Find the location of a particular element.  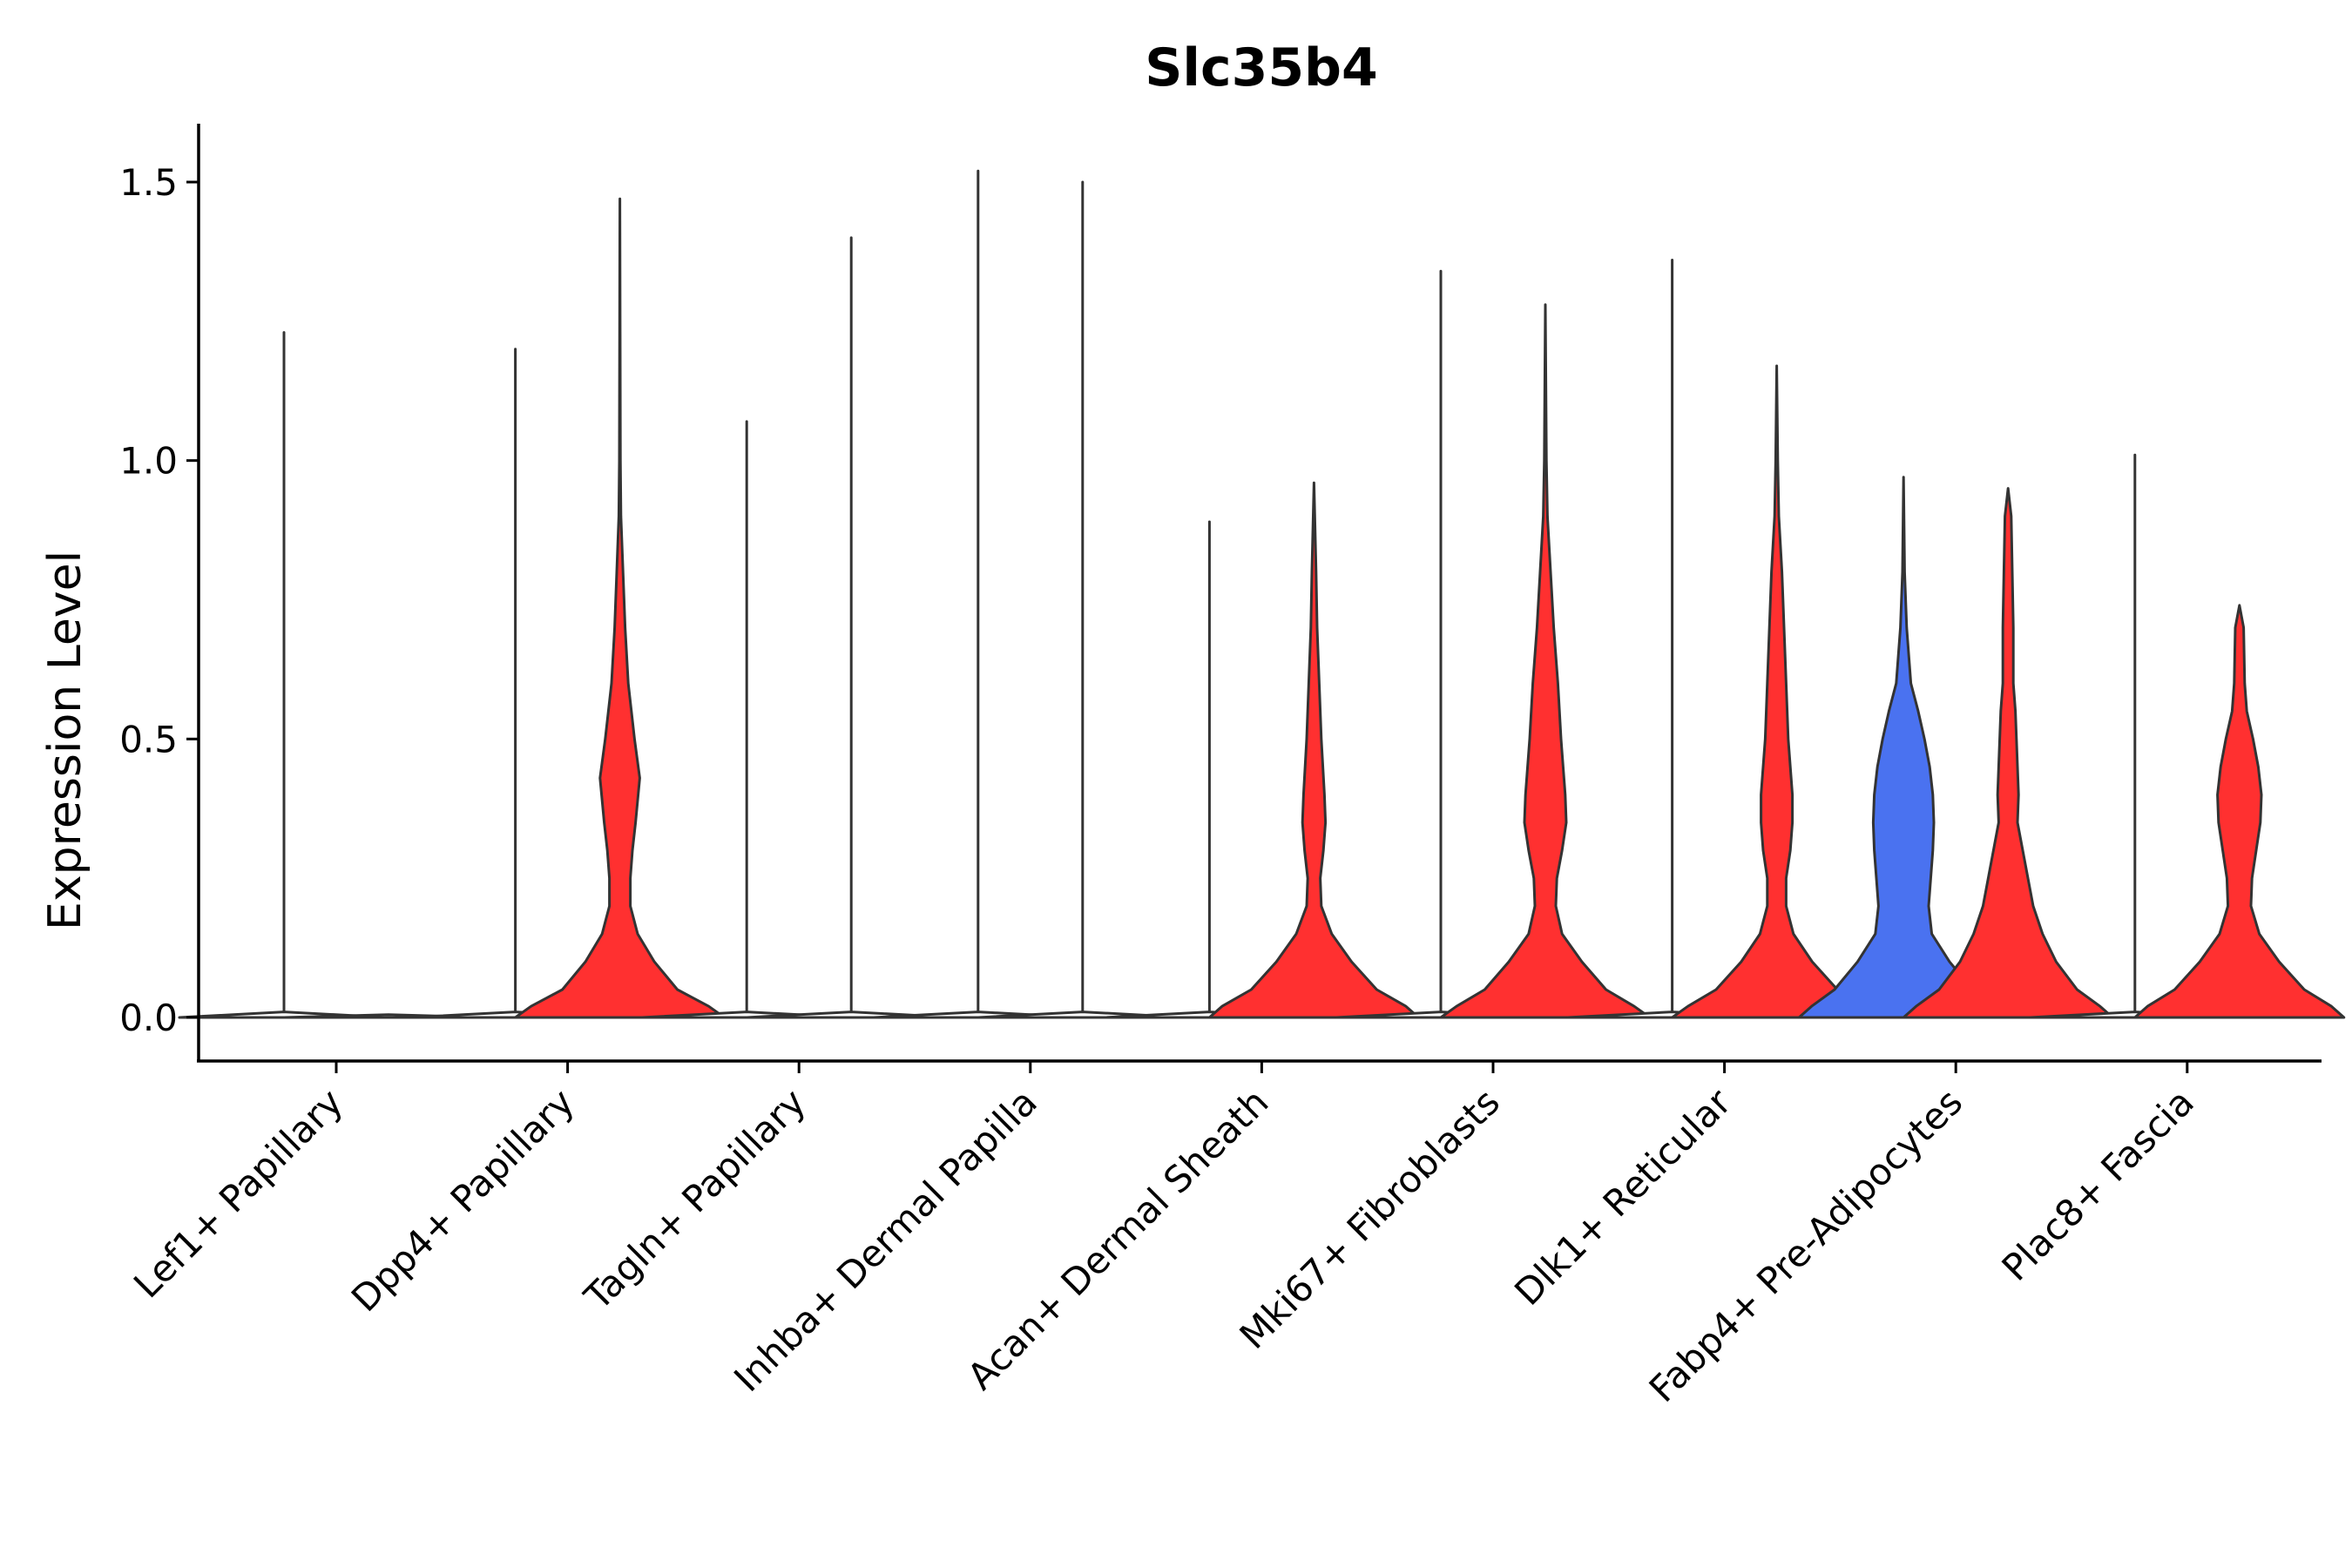

x-tick-label: Lef1+ Papillary is located at coordinates (238, 1193).